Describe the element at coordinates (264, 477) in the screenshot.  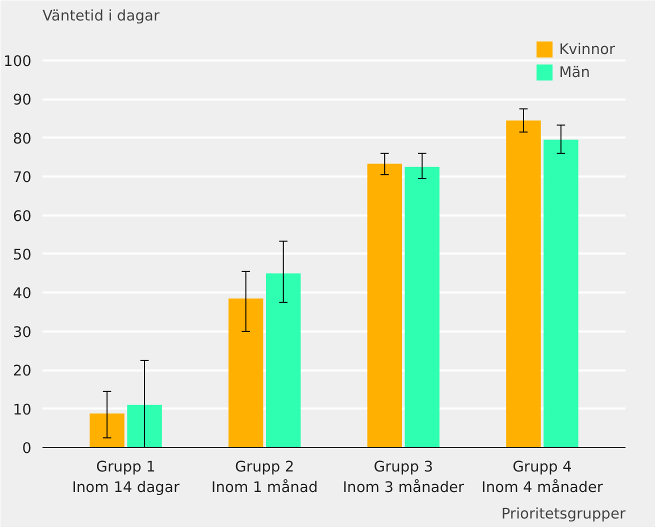
I see `x-tick-label: Grupp 2 Inom 1 månad` at that location.